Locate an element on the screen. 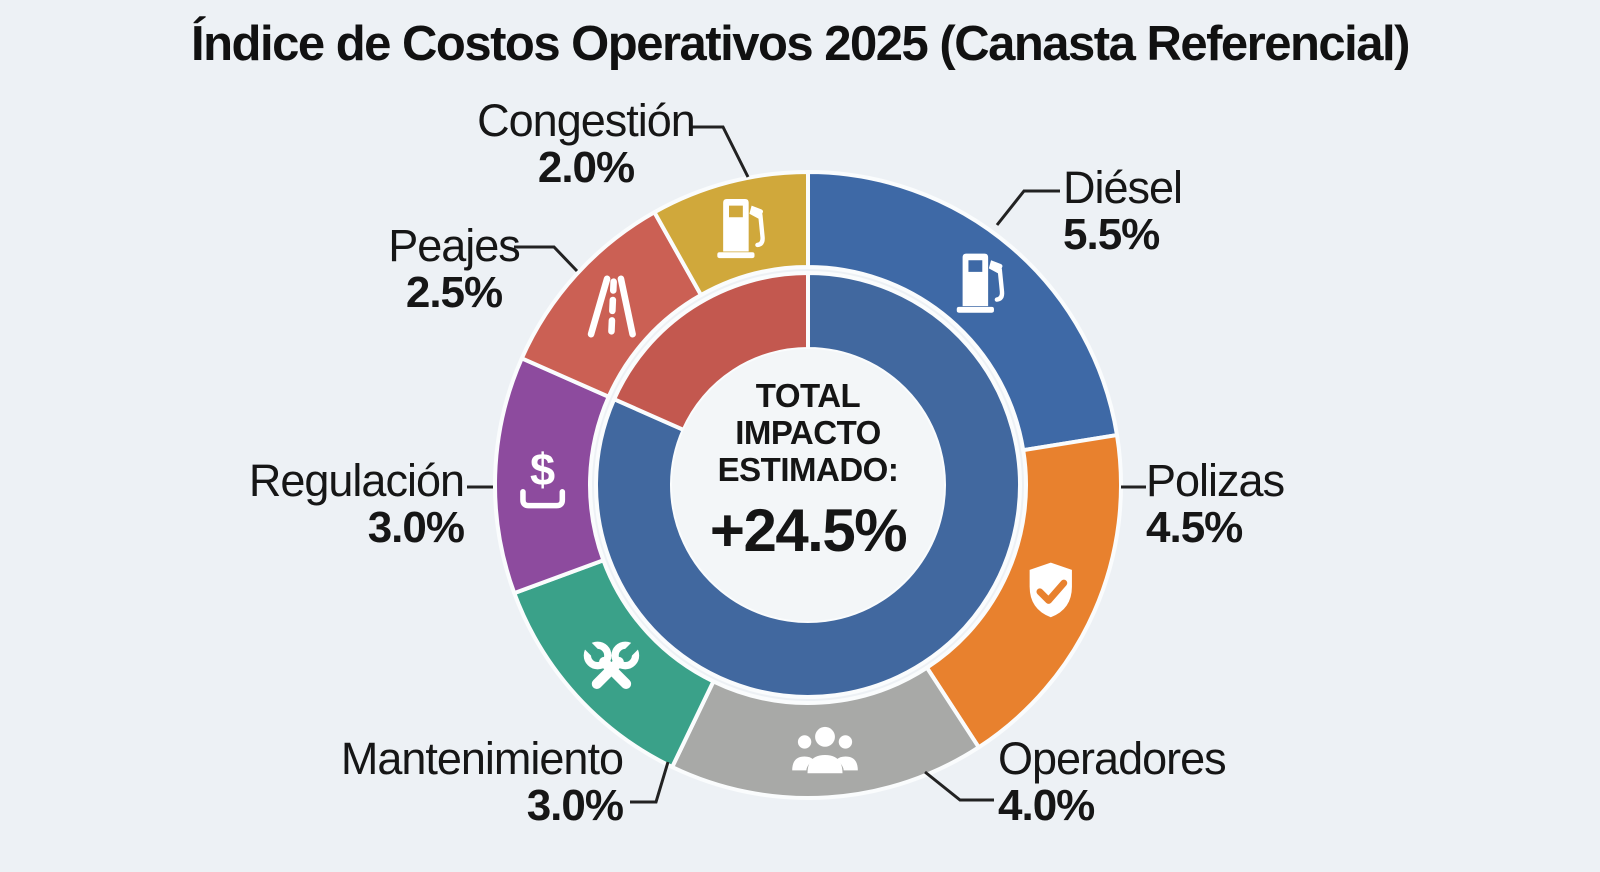 The image size is (1600, 872). center-line: ESTIMADO: is located at coordinates (808, 469).